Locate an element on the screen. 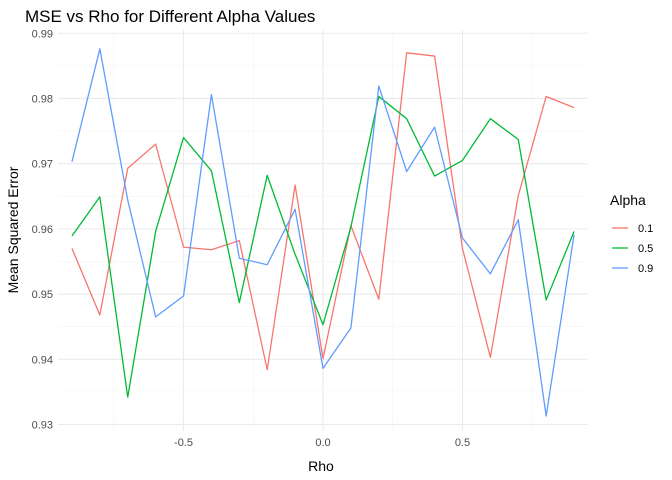  legend: Alpha 0.1 0.5 0.9 is located at coordinates (631, 233).